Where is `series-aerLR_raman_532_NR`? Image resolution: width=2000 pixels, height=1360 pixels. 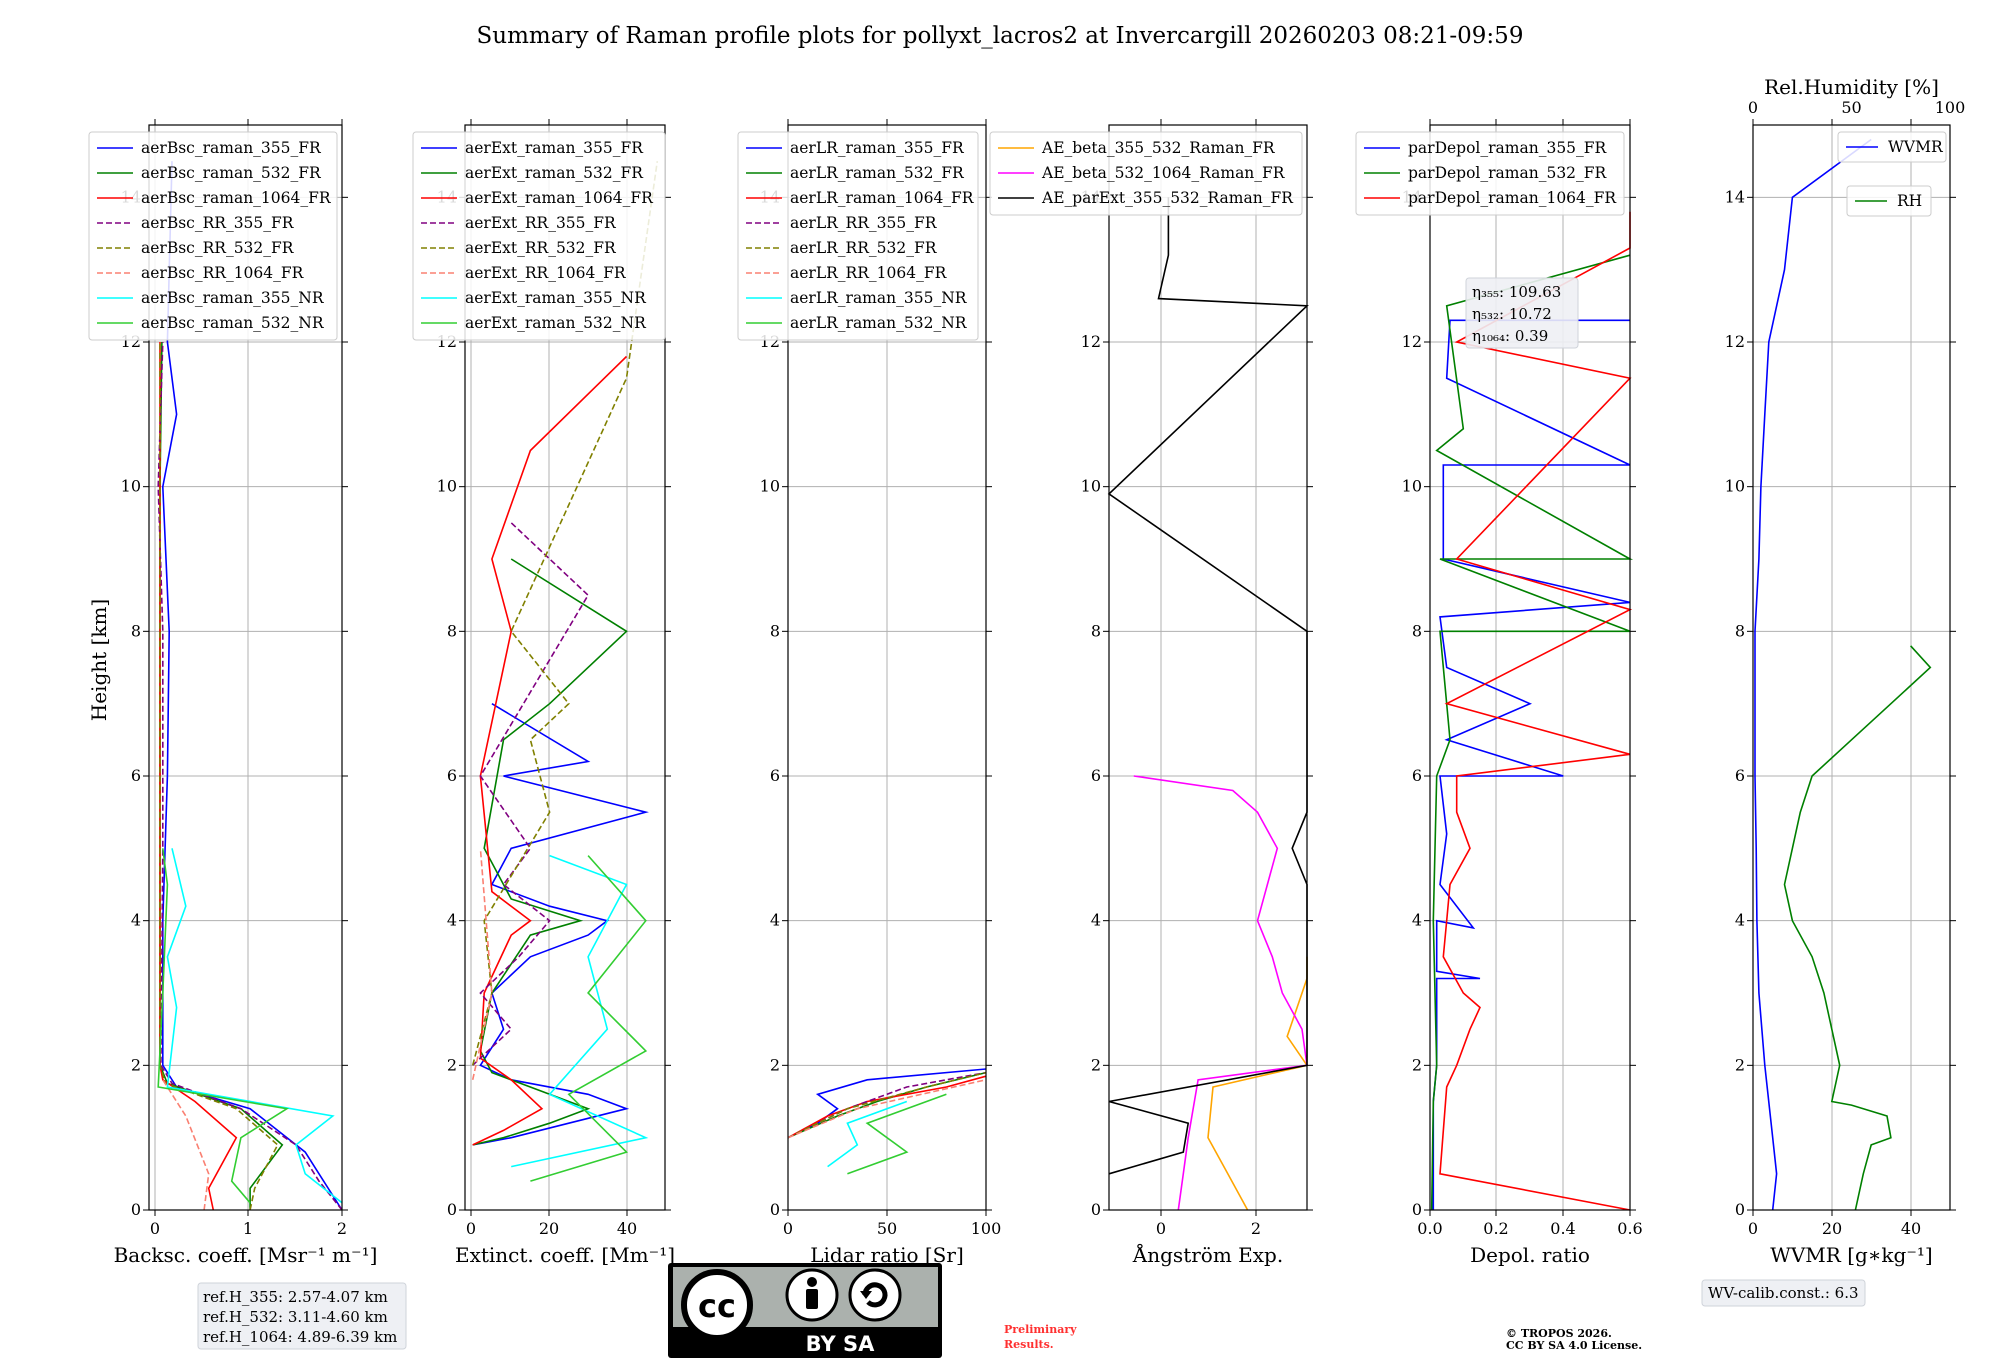 series-aerLR_raman_532_NR is located at coordinates (897, 1134).